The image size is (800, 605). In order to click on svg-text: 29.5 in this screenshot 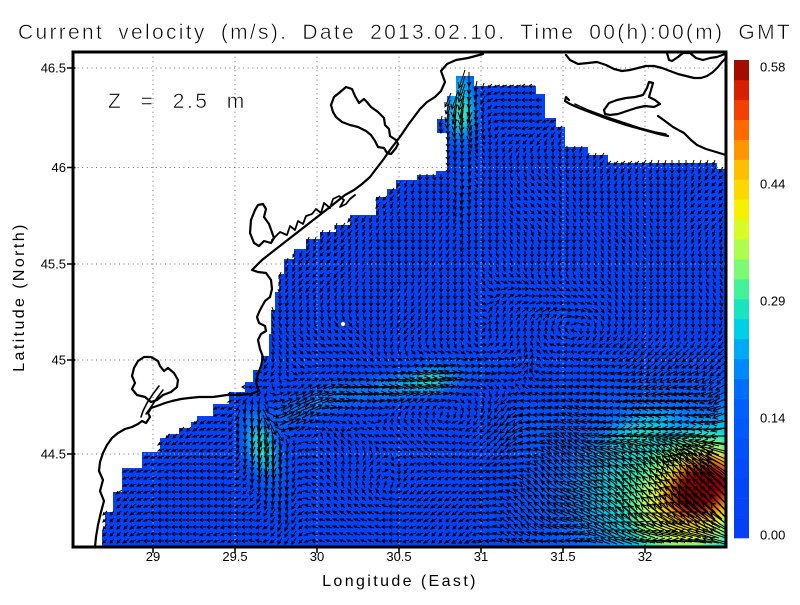, I will do `click(234, 556)`.